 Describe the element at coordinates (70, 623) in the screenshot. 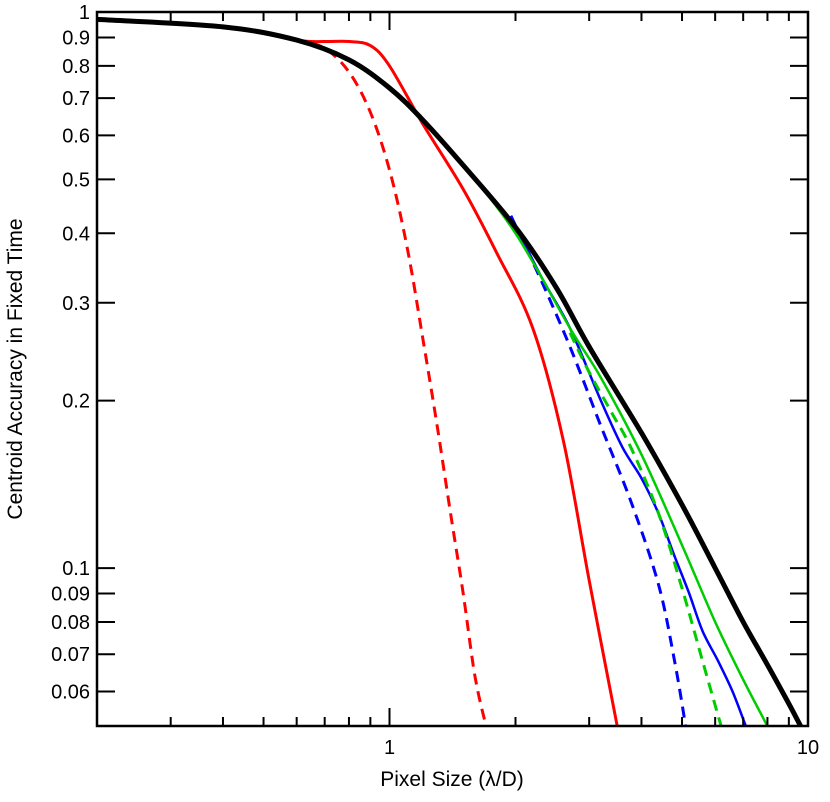

I see `y-tick-label: 0.08` at that location.